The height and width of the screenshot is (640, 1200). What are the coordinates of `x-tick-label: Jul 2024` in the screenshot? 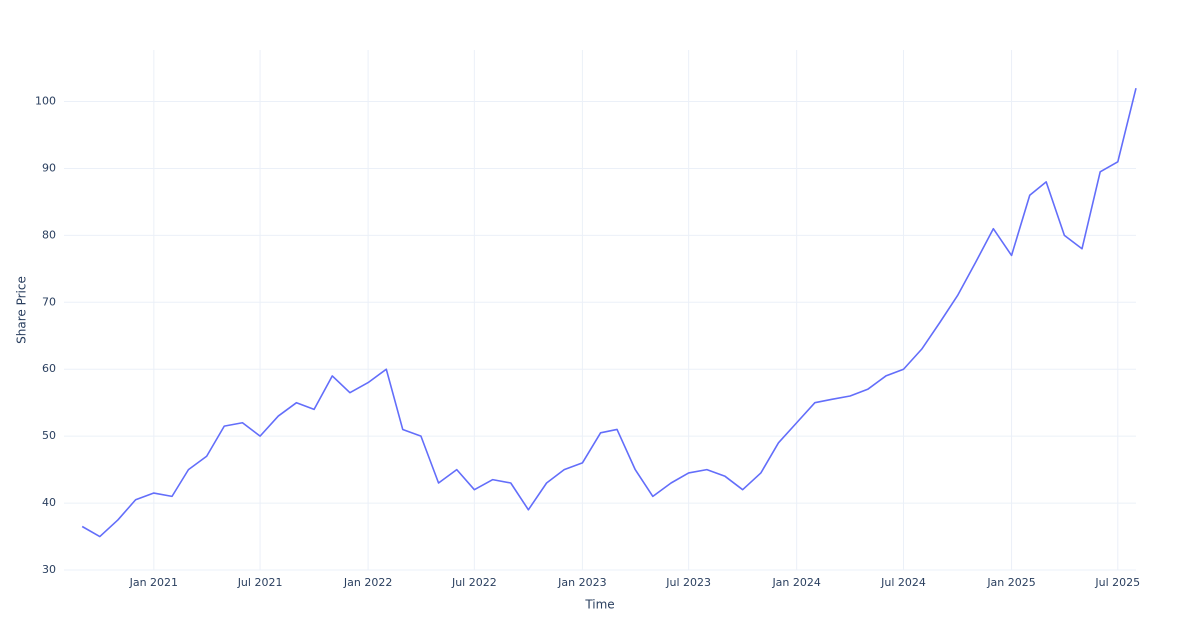 It's located at (903, 582).